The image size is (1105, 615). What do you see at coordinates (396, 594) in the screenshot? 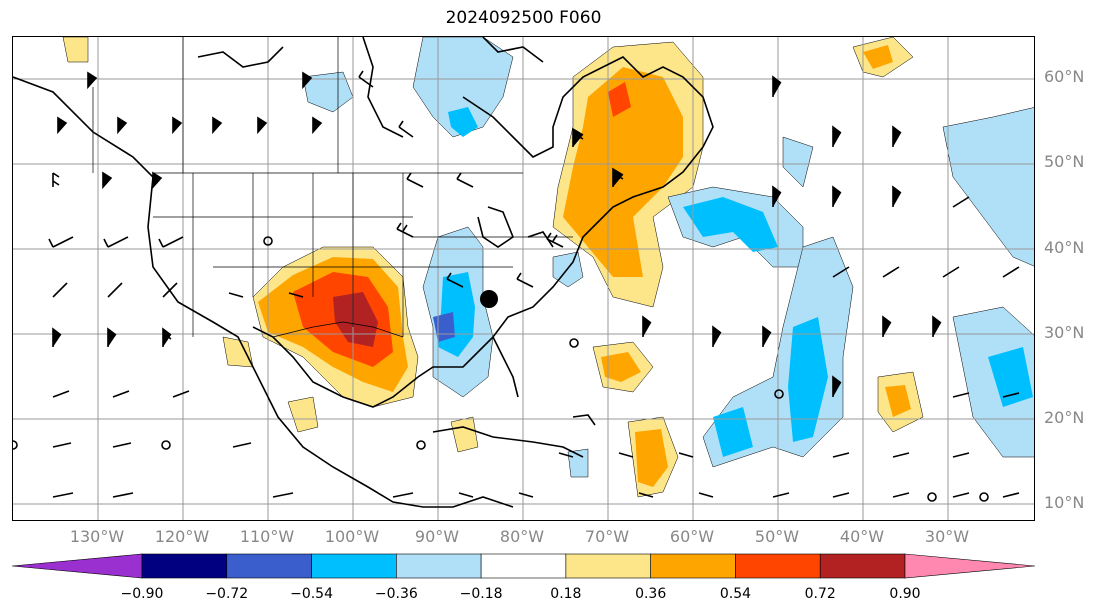
I see `colorbar-tick-label: −0.36` at bounding box center [396, 594].